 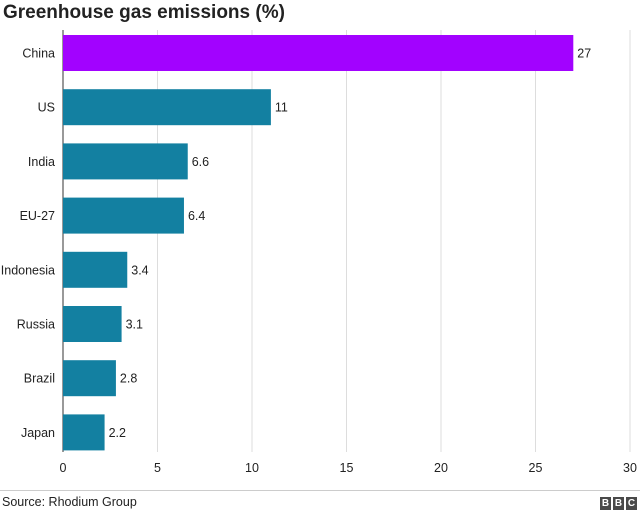 What do you see at coordinates (46, 108) in the screenshot?
I see `category-label: US` at bounding box center [46, 108].